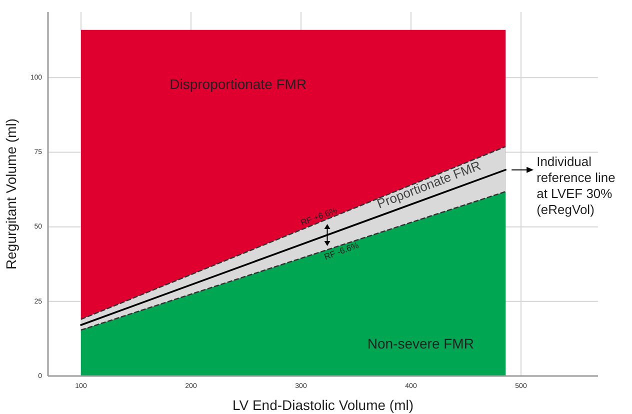 This screenshot has height=414, width=632. What do you see at coordinates (341, 251) in the screenshot?
I see `annotation: RF -6.6%` at bounding box center [341, 251].